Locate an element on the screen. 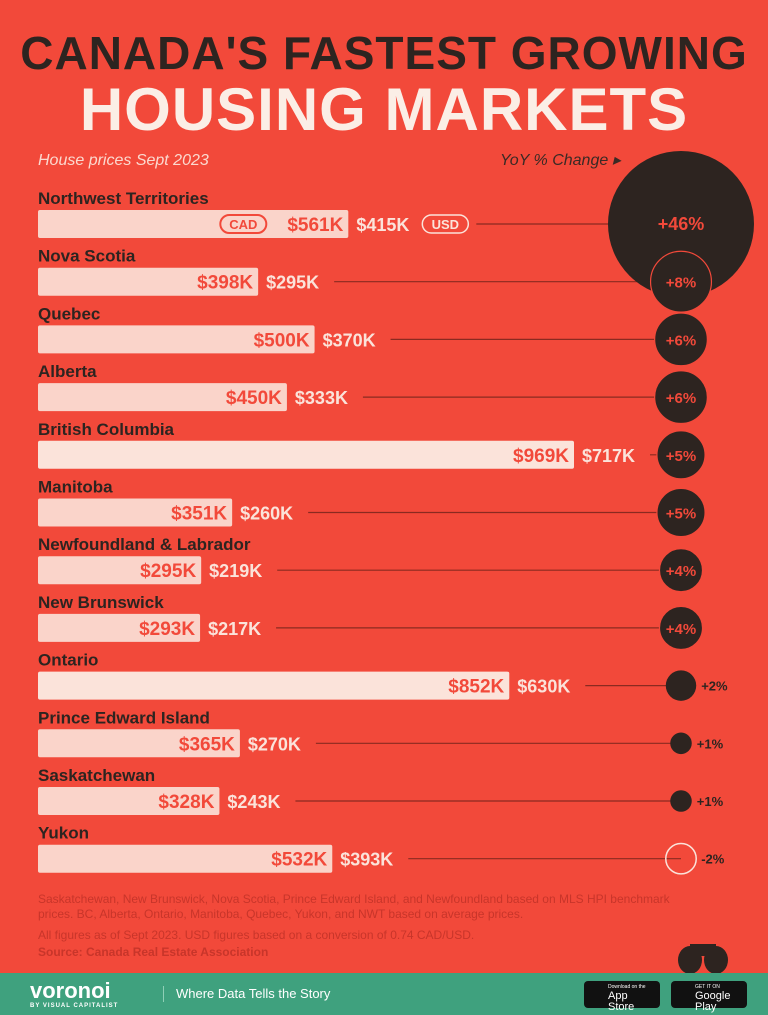 This screenshot has width=768, height=1015. google-play-small: GET IT ON is located at coordinates (707, 987).